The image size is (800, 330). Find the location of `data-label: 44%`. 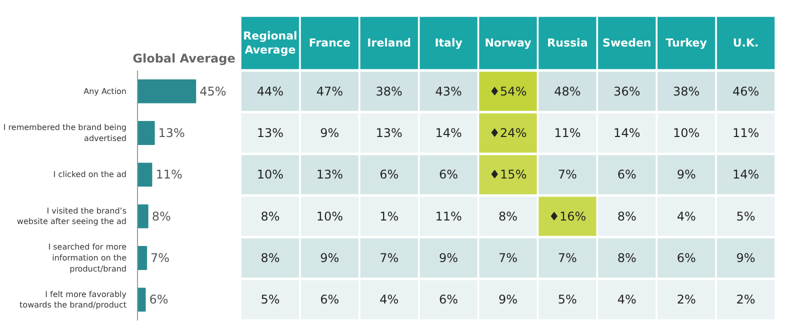

data-label: 44% is located at coordinates (270, 91).